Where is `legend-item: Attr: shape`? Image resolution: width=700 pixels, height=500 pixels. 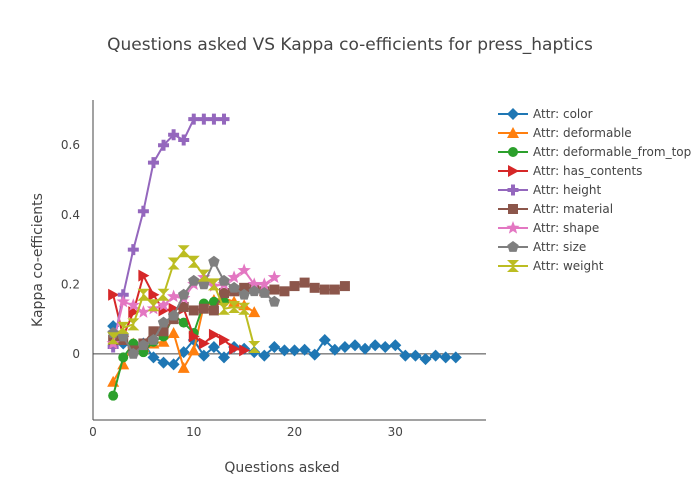 legend-item: Attr: shape is located at coordinates (548, 228).